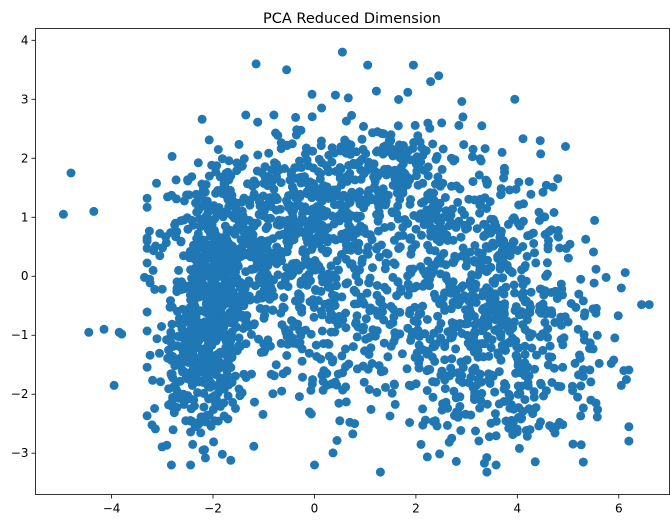 This screenshot has height=528, width=670. What do you see at coordinates (20, 453) in the screenshot?
I see `y-tick-label: −3` at bounding box center [20, 453].